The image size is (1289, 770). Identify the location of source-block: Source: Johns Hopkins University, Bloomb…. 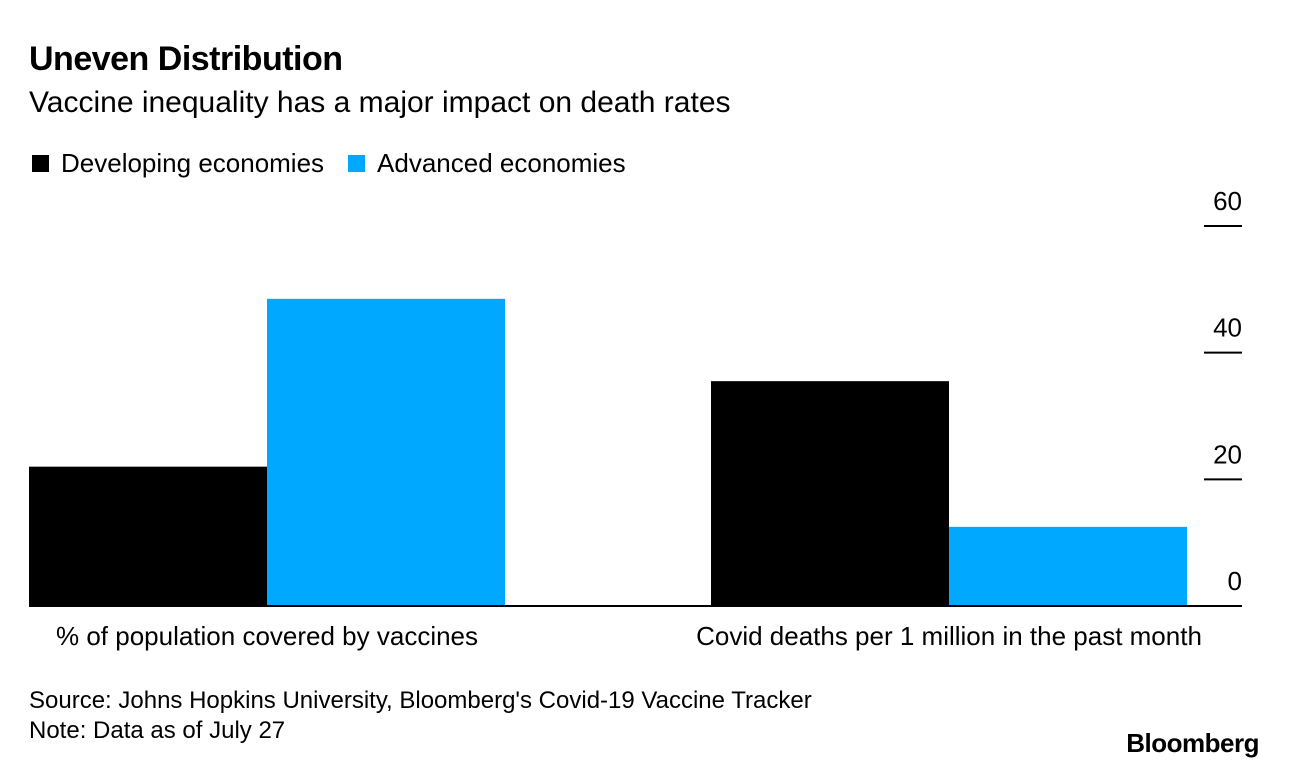
(420, 716).